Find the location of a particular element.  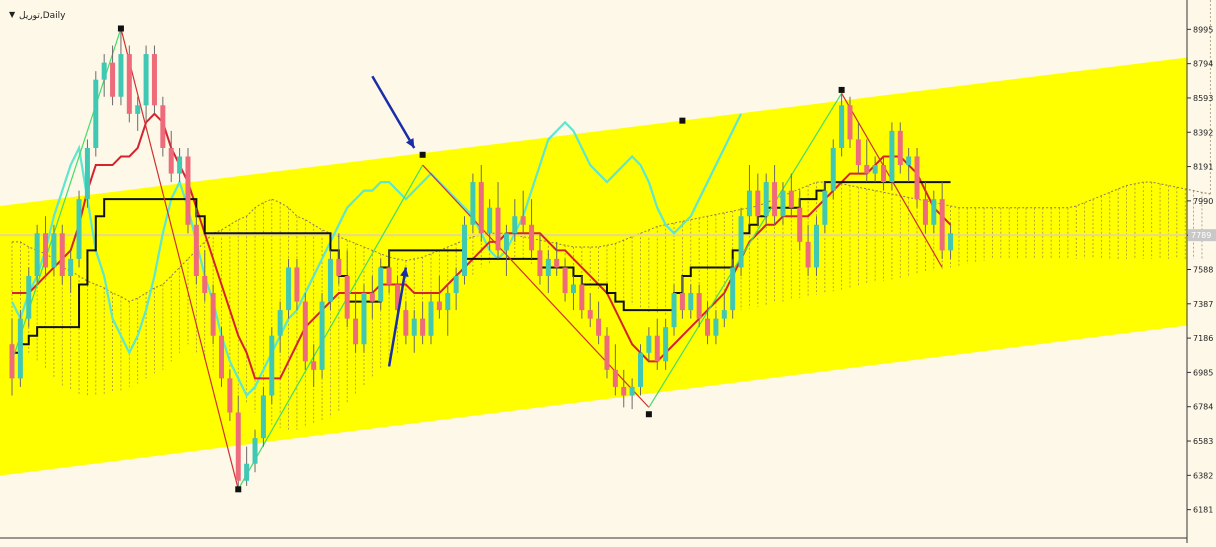

price-tick-label: 6181 is located at coordinates (1203, 510).